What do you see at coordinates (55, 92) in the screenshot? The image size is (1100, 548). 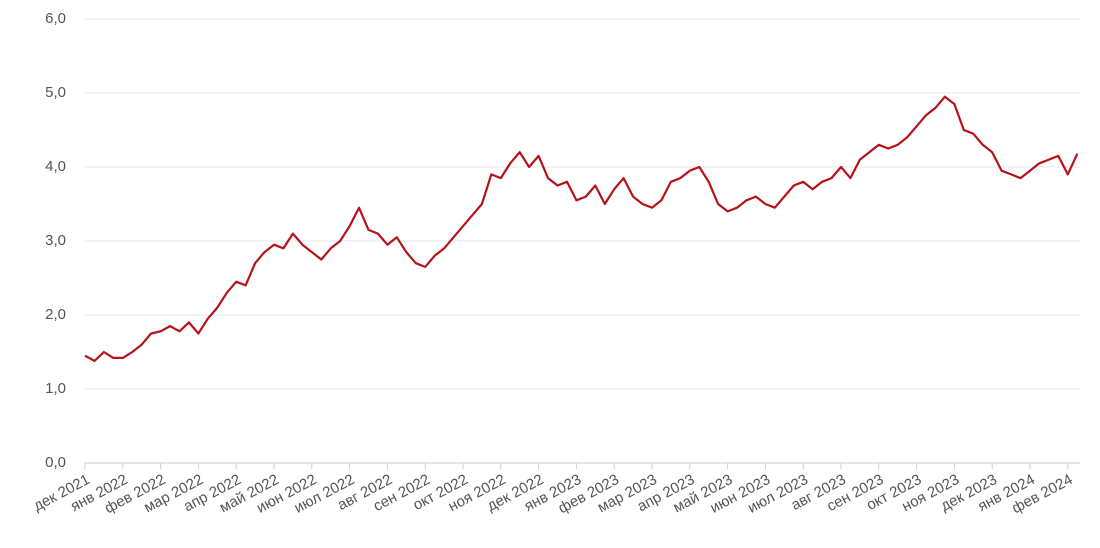 I see `y-tick-label: 5,0` at bounding box center [55, 92].